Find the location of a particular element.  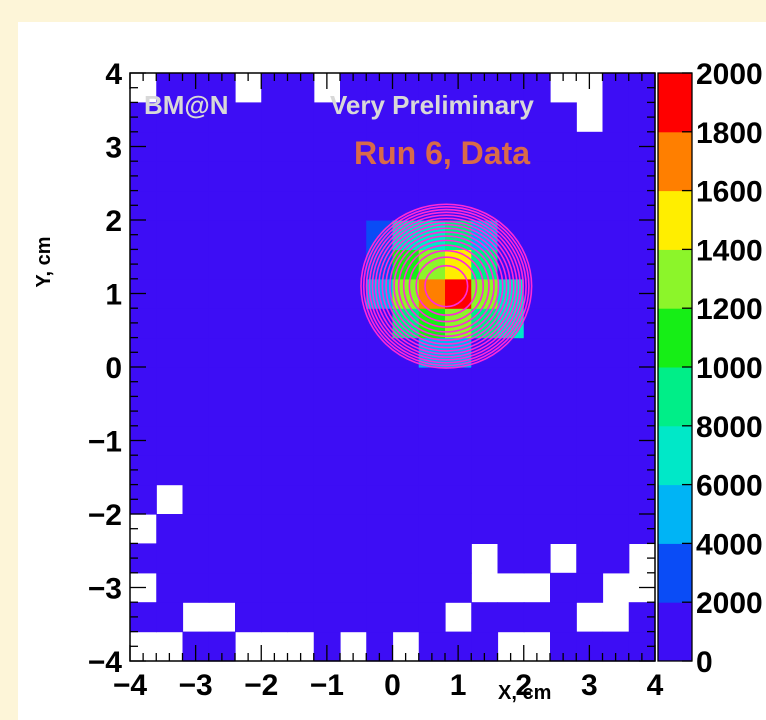

x-tick-label: 2 is located at coordinates (523, 685).